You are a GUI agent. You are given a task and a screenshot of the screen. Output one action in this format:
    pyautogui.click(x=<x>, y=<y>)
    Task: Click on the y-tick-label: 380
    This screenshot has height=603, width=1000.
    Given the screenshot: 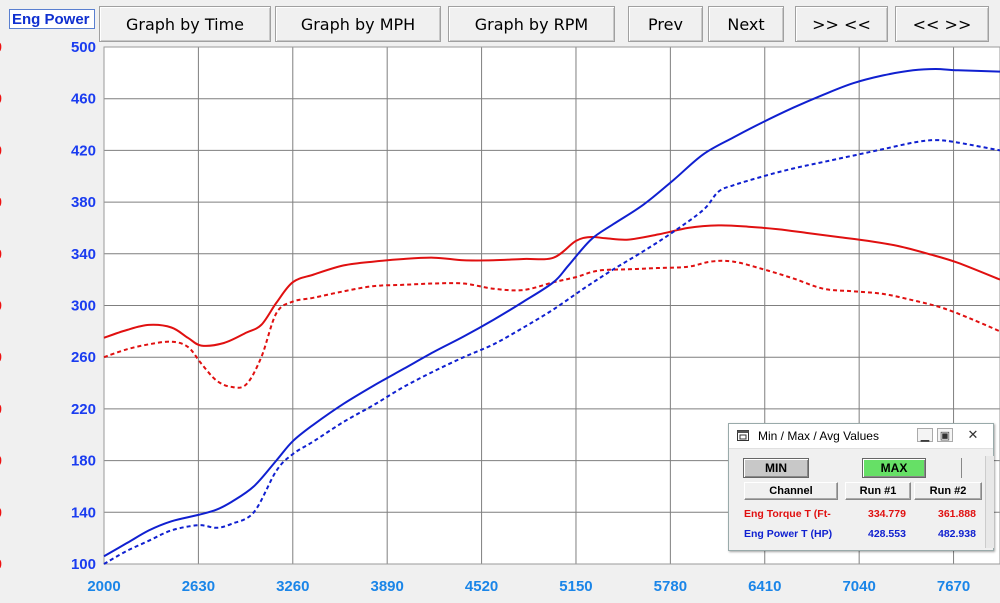 What is the action you would take?
    pyautogui.click(x=83, y=202)
    